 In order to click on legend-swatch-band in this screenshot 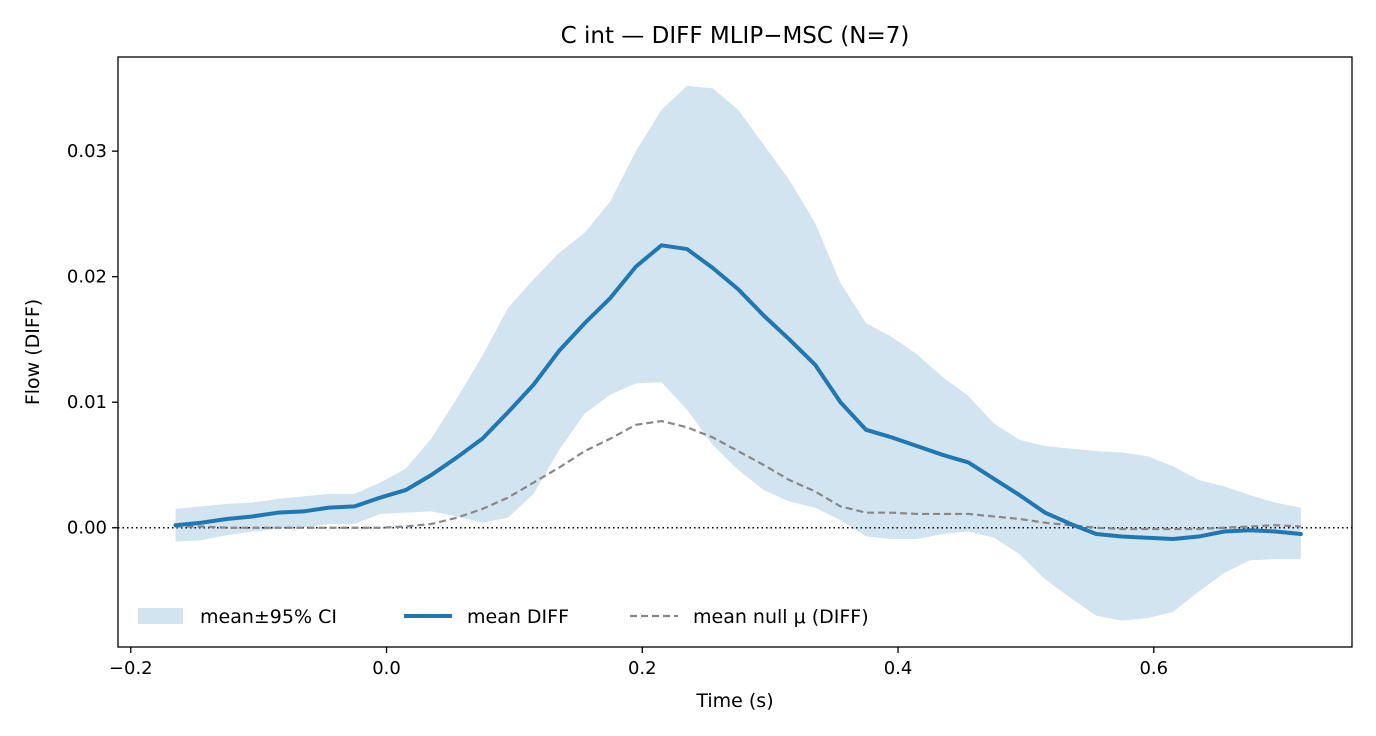, I will do `click(160, 616)`.